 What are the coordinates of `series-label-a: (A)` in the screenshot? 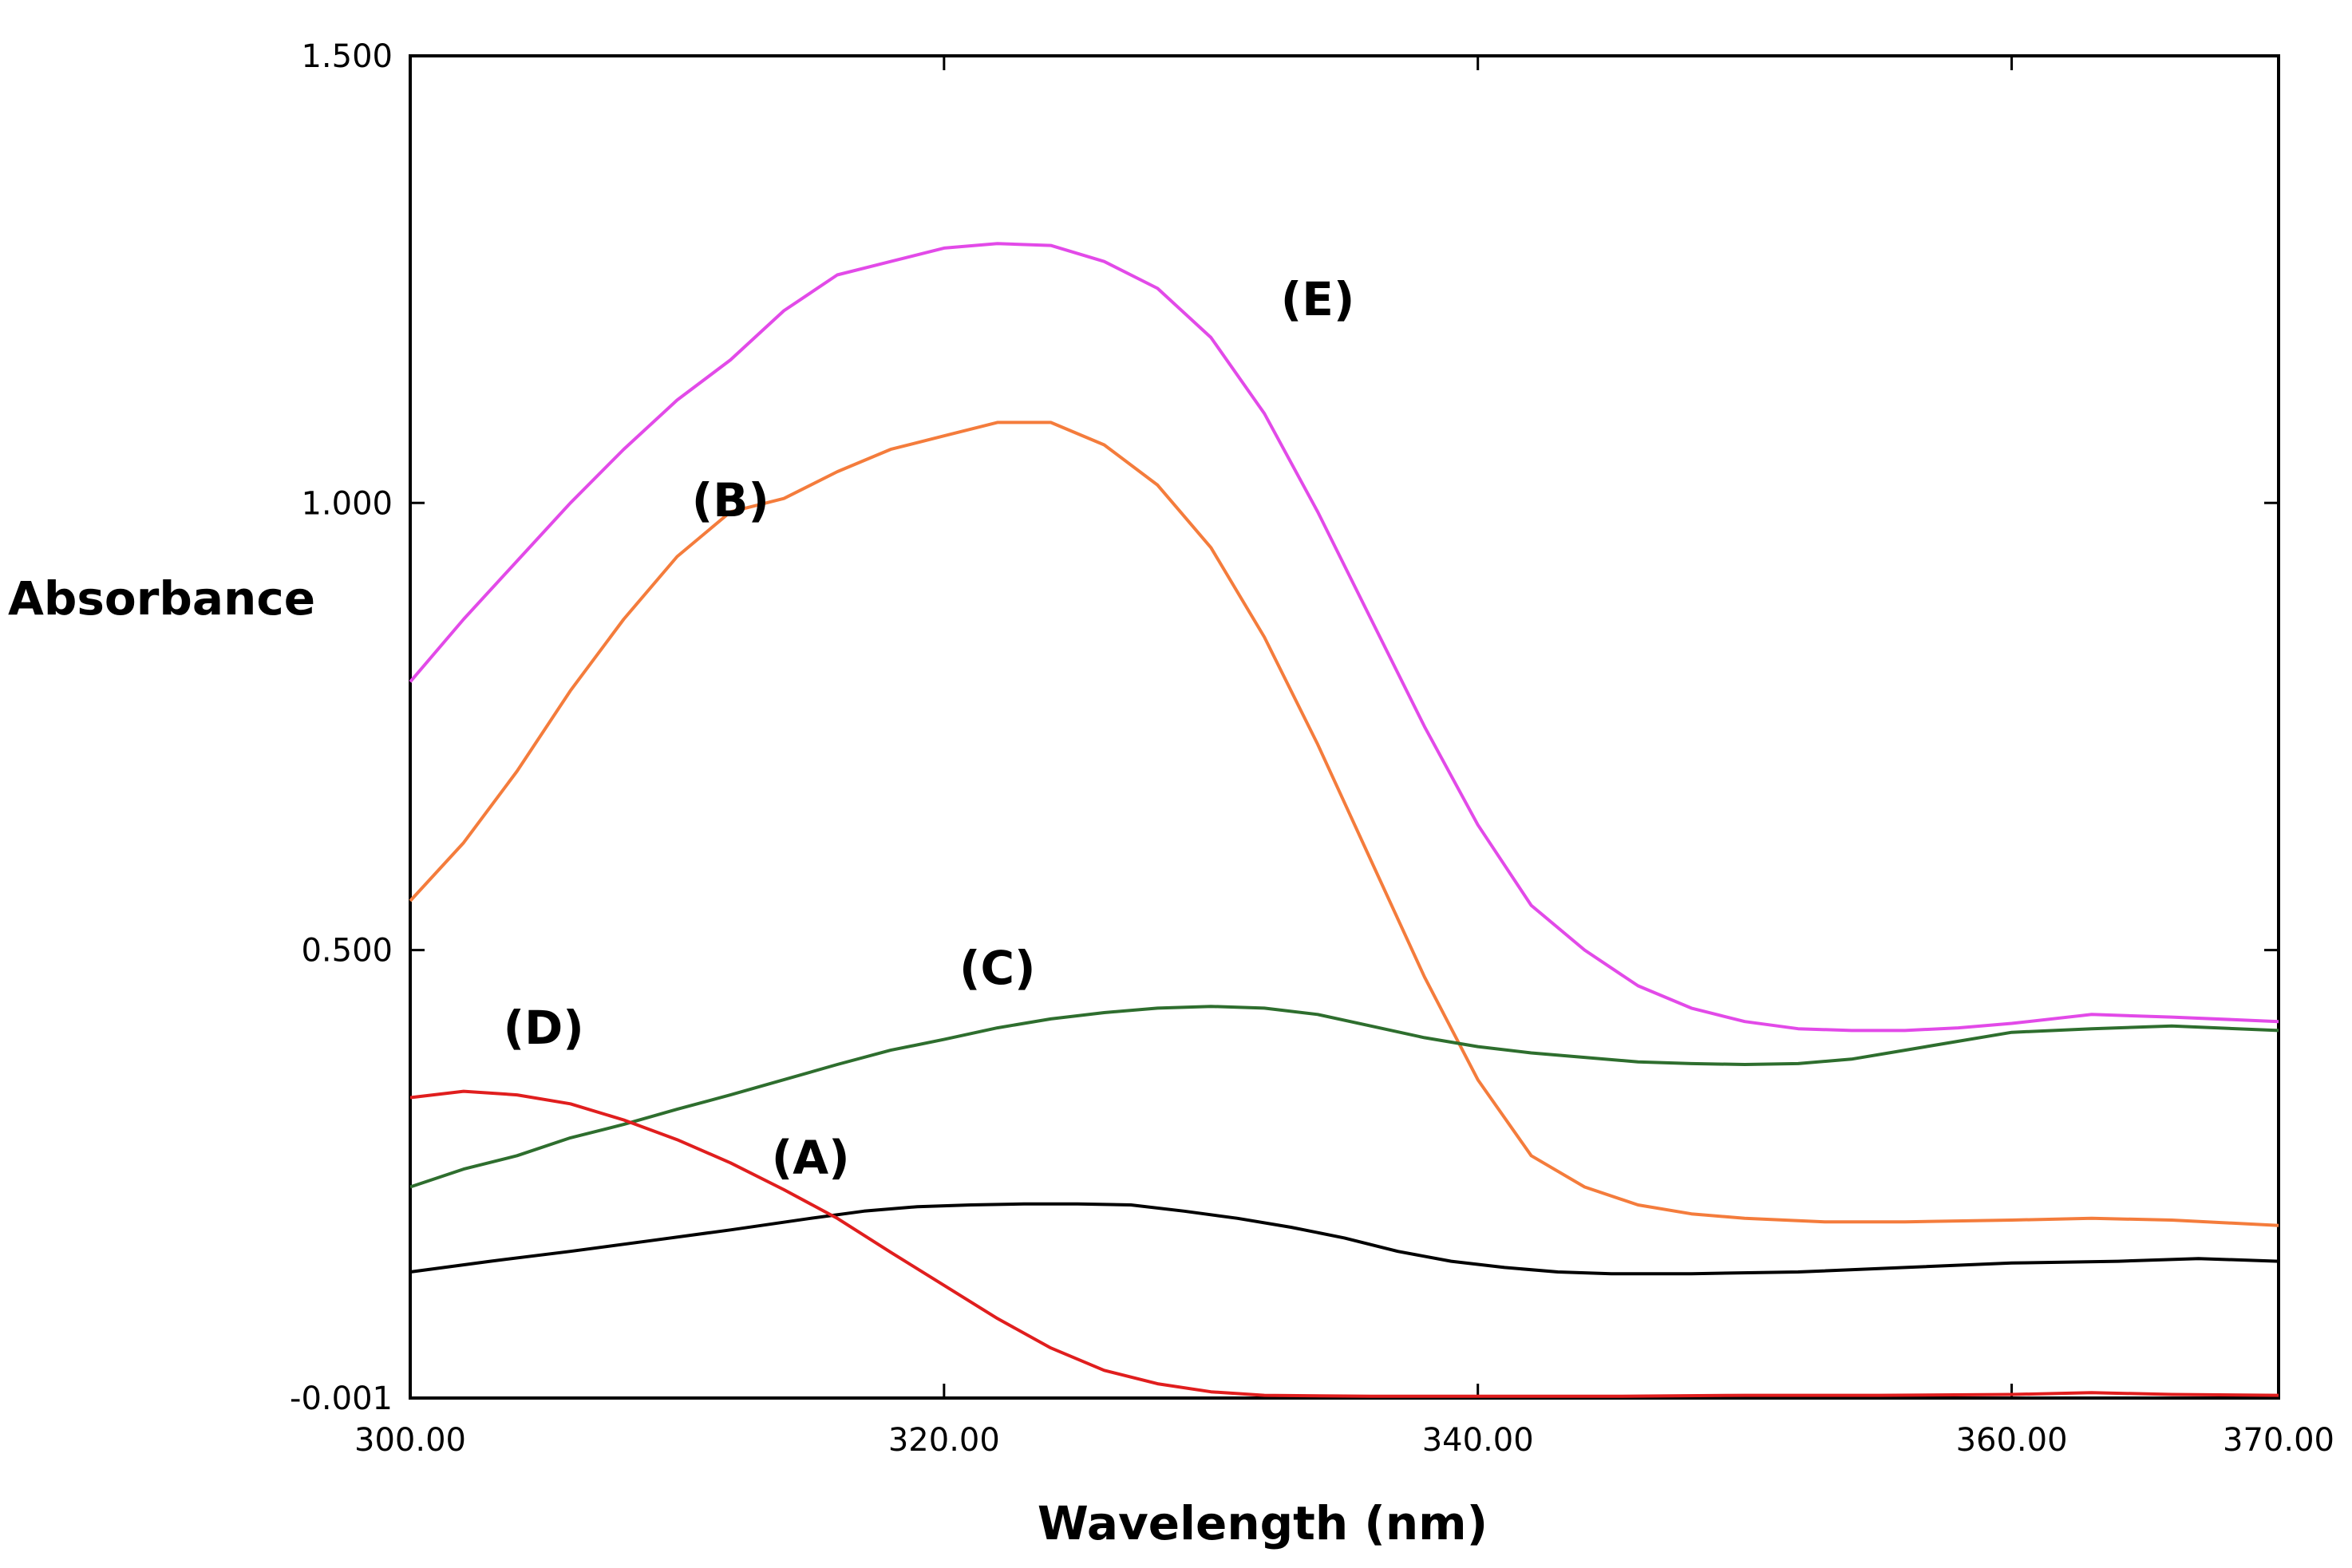 It's located at (811, 1158).